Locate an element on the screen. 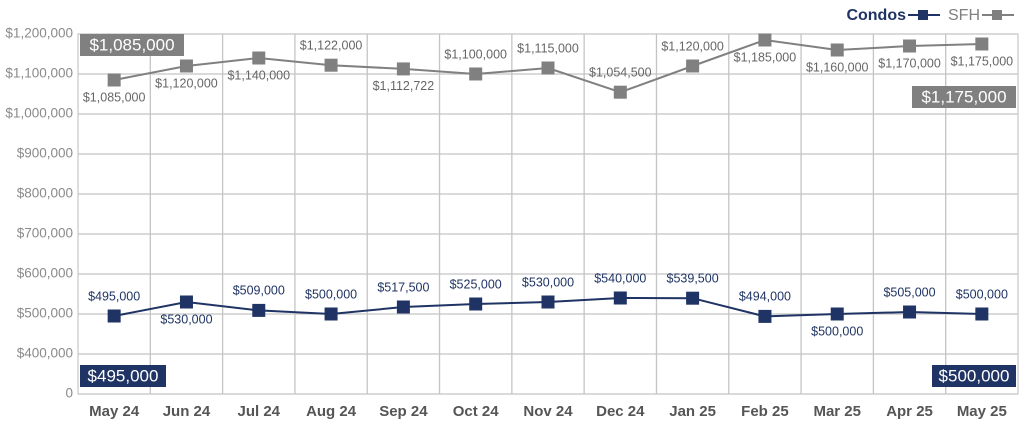 The width and height of the screenshot is (1024, 431). x-tick-label: Oct 24 is located at coordinates (476, 411).